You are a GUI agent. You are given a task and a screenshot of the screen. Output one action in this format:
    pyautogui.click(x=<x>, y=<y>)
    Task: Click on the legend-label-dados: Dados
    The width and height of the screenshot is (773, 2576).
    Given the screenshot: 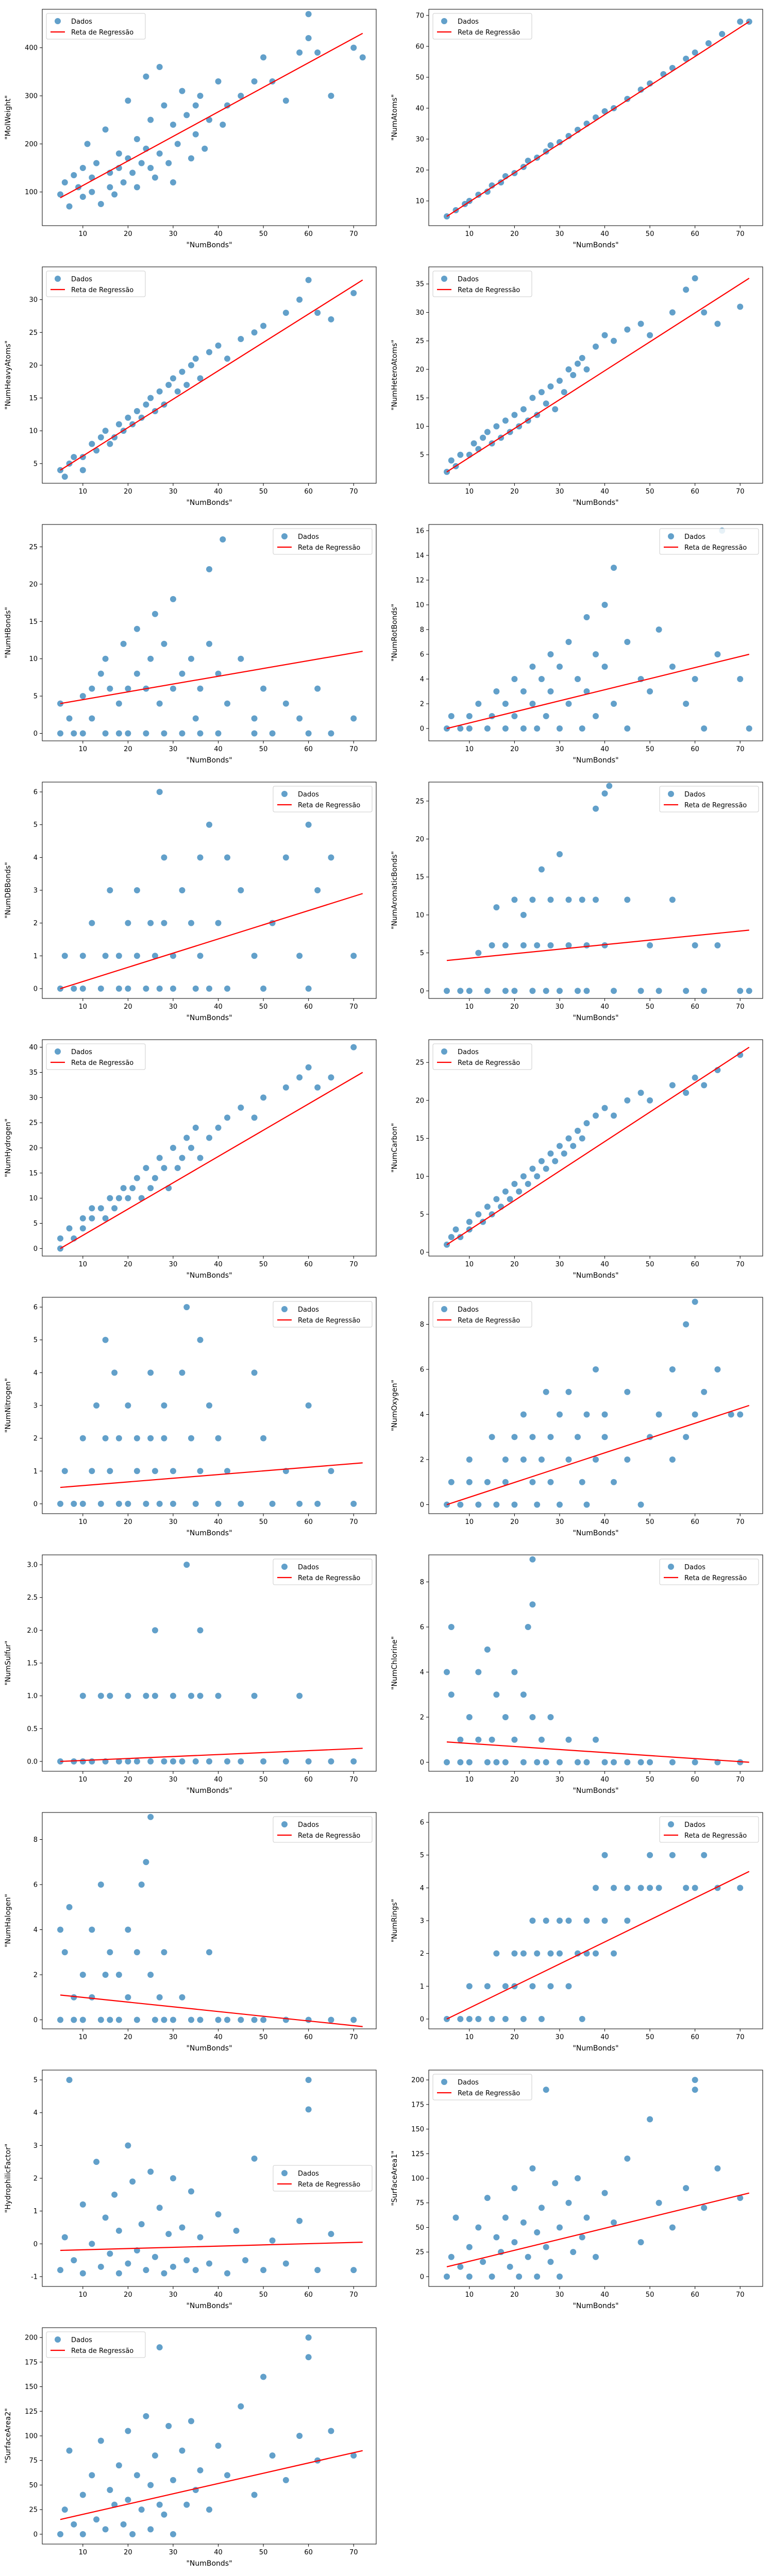 What is the action you would take?
    pyautogui.click(x=468, y=279)
    